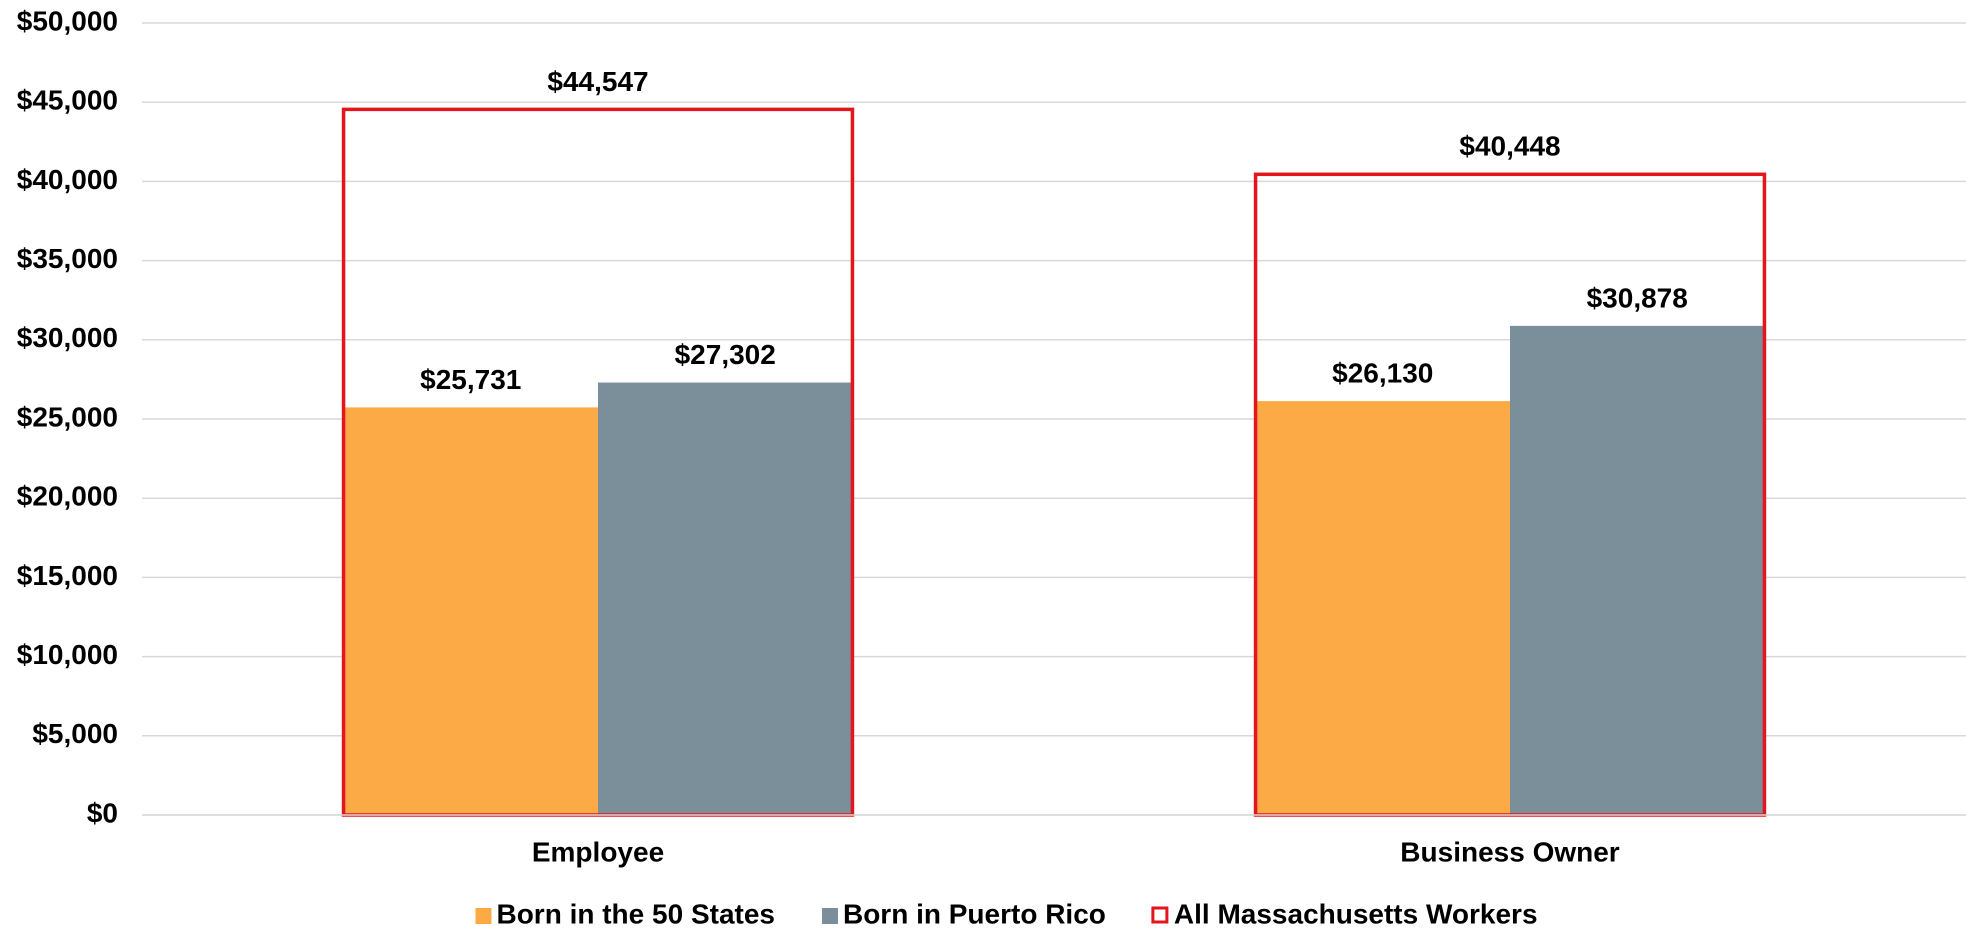 The height and width of the screenshot is (929, 1966). I want to click on y-tick-label: $5,000, so click(75, 733).